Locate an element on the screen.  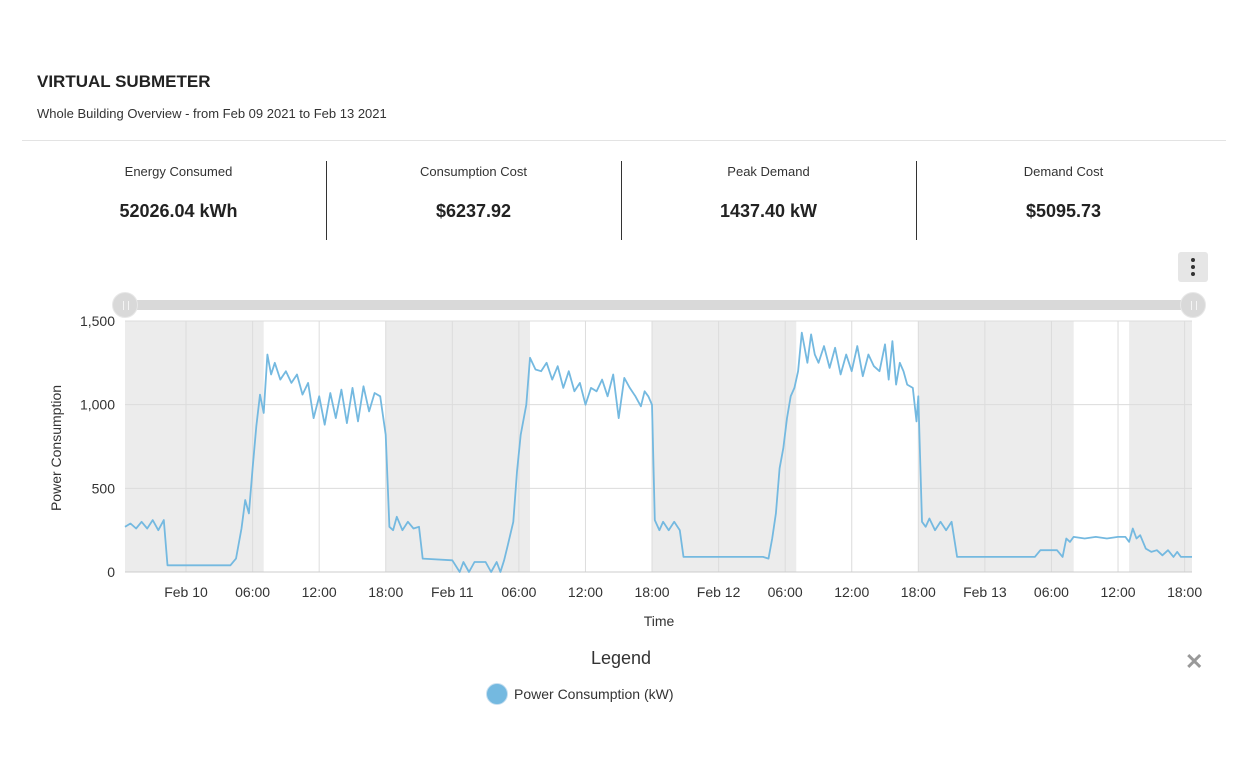
legend-title: Legend is located at coordinates (621, 658).